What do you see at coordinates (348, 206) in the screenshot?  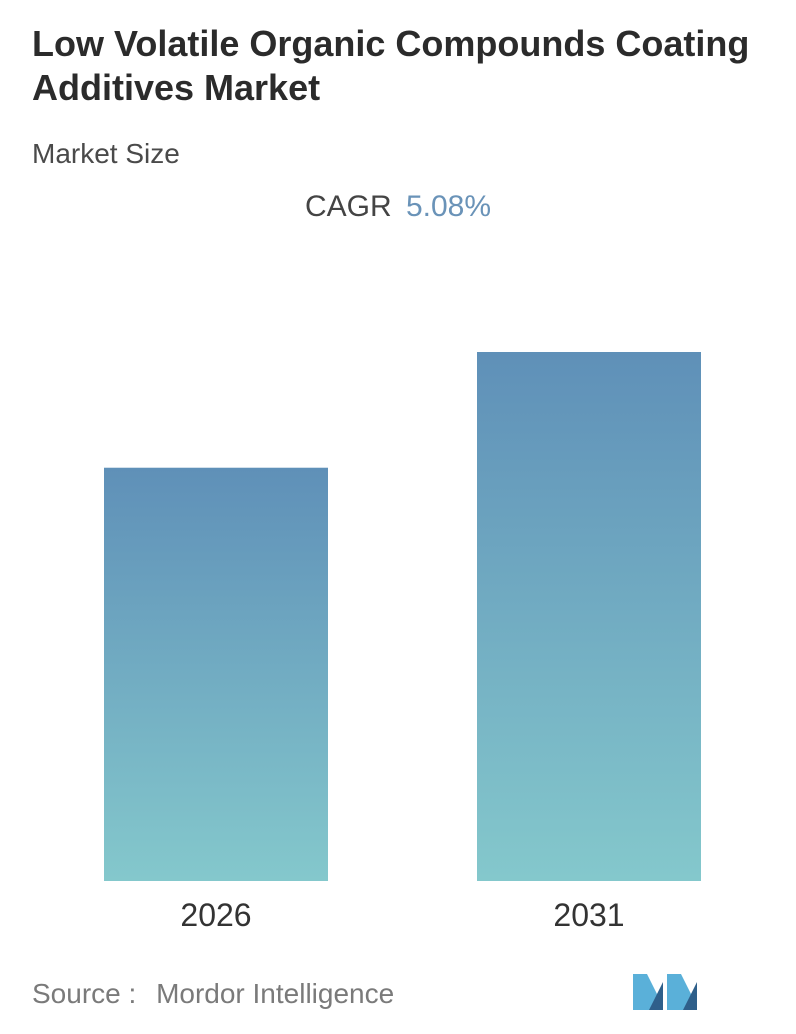 I see `cagr-label: CAGR` at bounding box center [348, 206].